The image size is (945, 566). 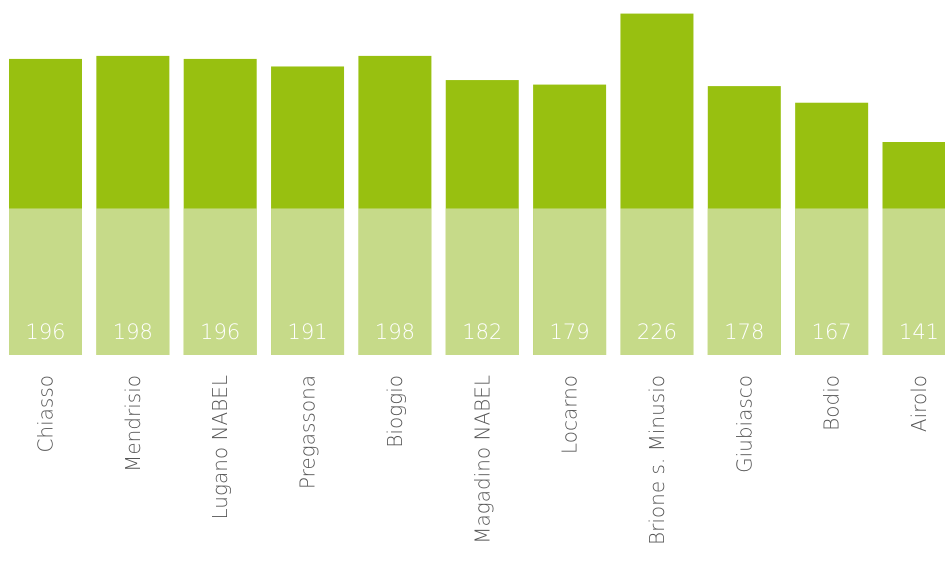 What do you see at coordinates (133, 423) in the screenshot?
I see `x-tick-label: Mendrisio` at bounding box center [133, 423].